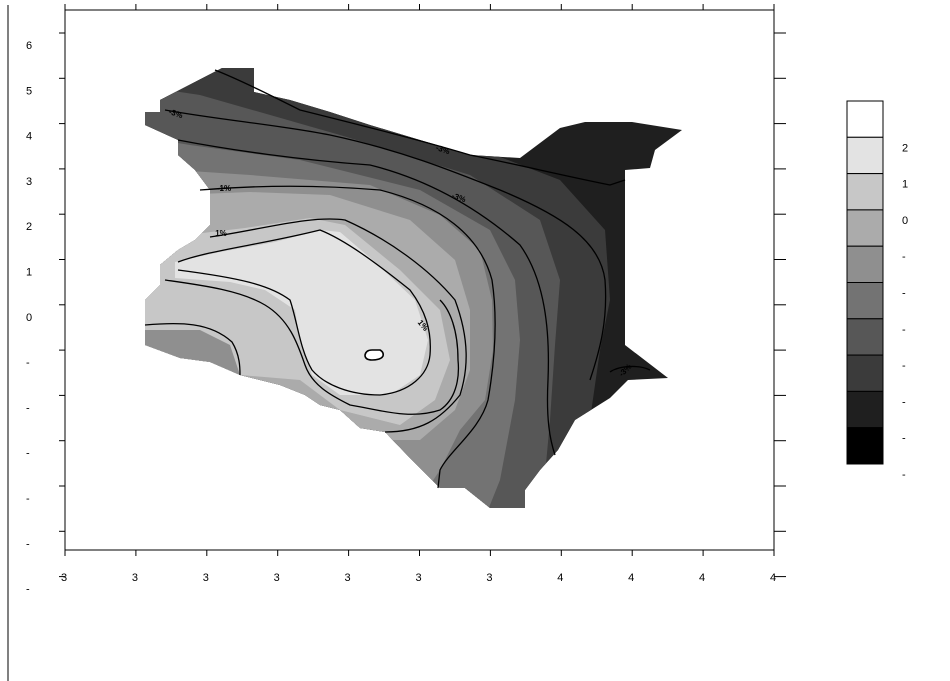  I want to click on y-tick-label: 0, so click(29, 318).